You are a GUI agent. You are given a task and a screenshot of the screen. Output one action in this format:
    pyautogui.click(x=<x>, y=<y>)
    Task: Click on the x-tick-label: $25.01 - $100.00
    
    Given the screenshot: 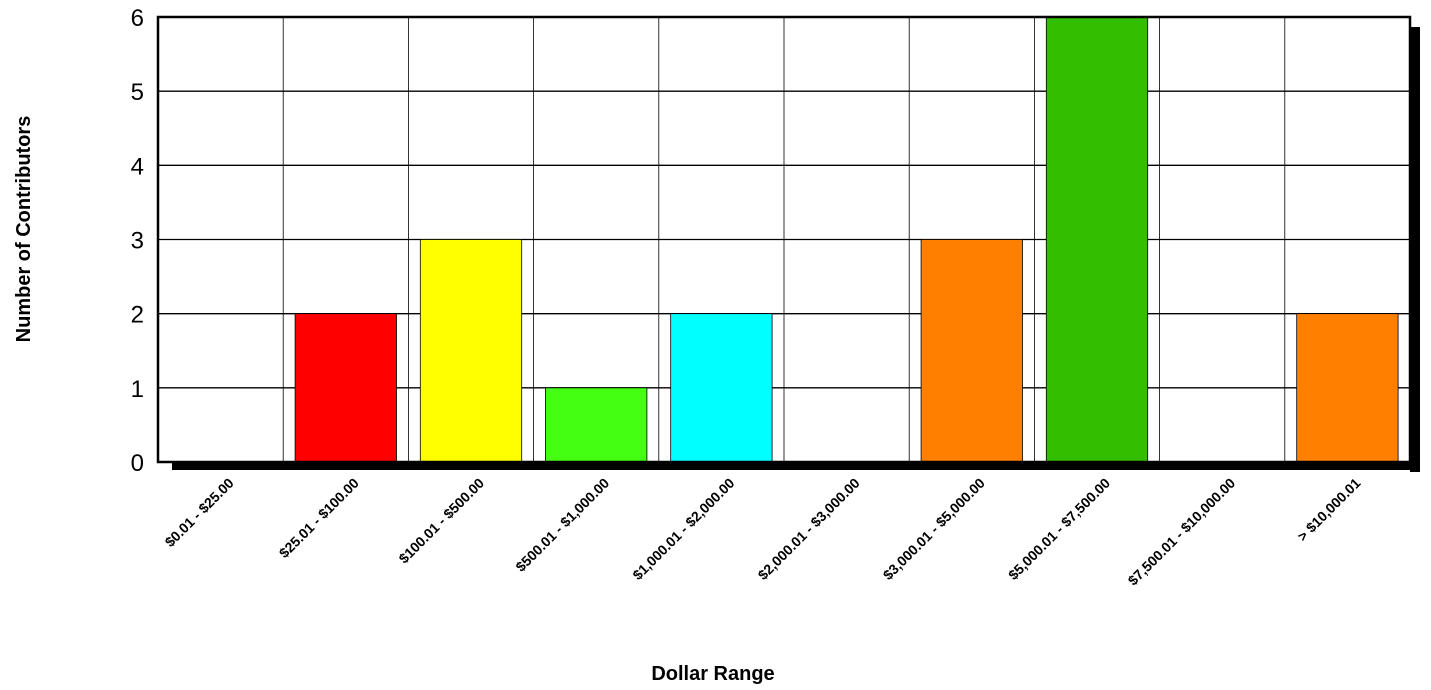 What is the action you would take?
    pyautogui.click(x=319, y=518)
    